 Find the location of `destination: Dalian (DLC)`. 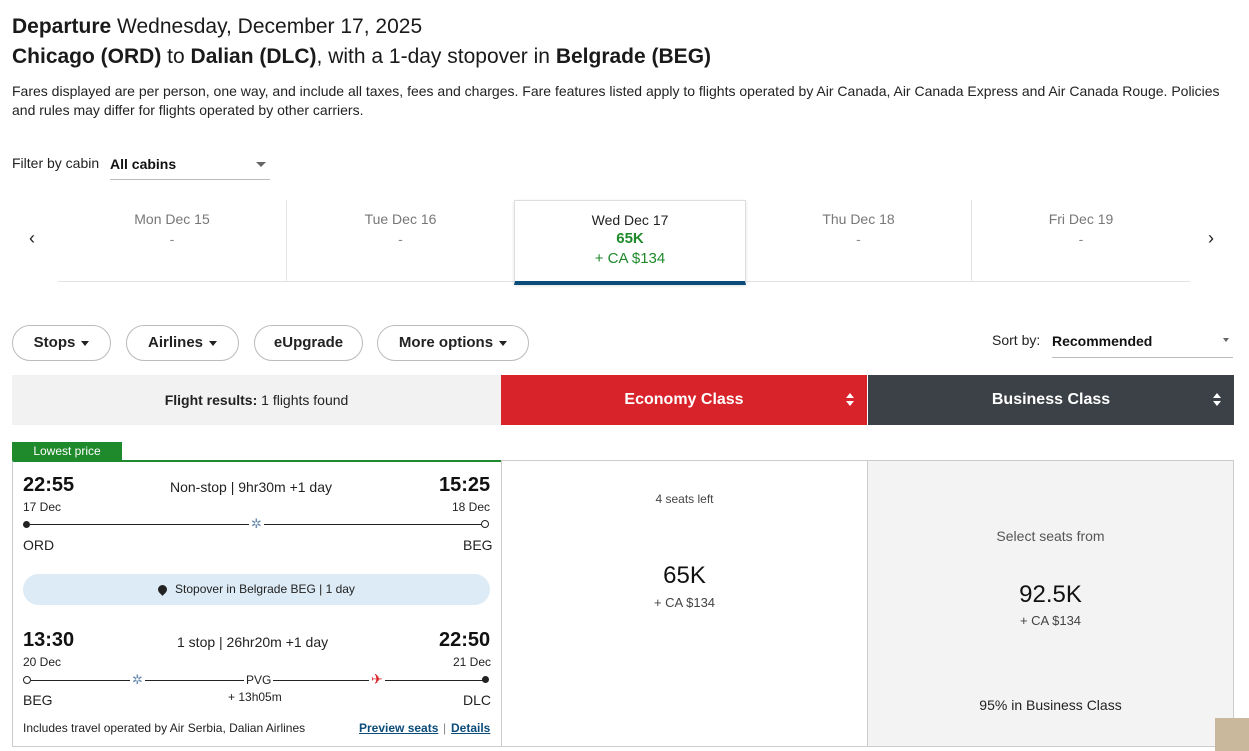

destination: Dalian (DLC) is located at coordinates (253, 56).